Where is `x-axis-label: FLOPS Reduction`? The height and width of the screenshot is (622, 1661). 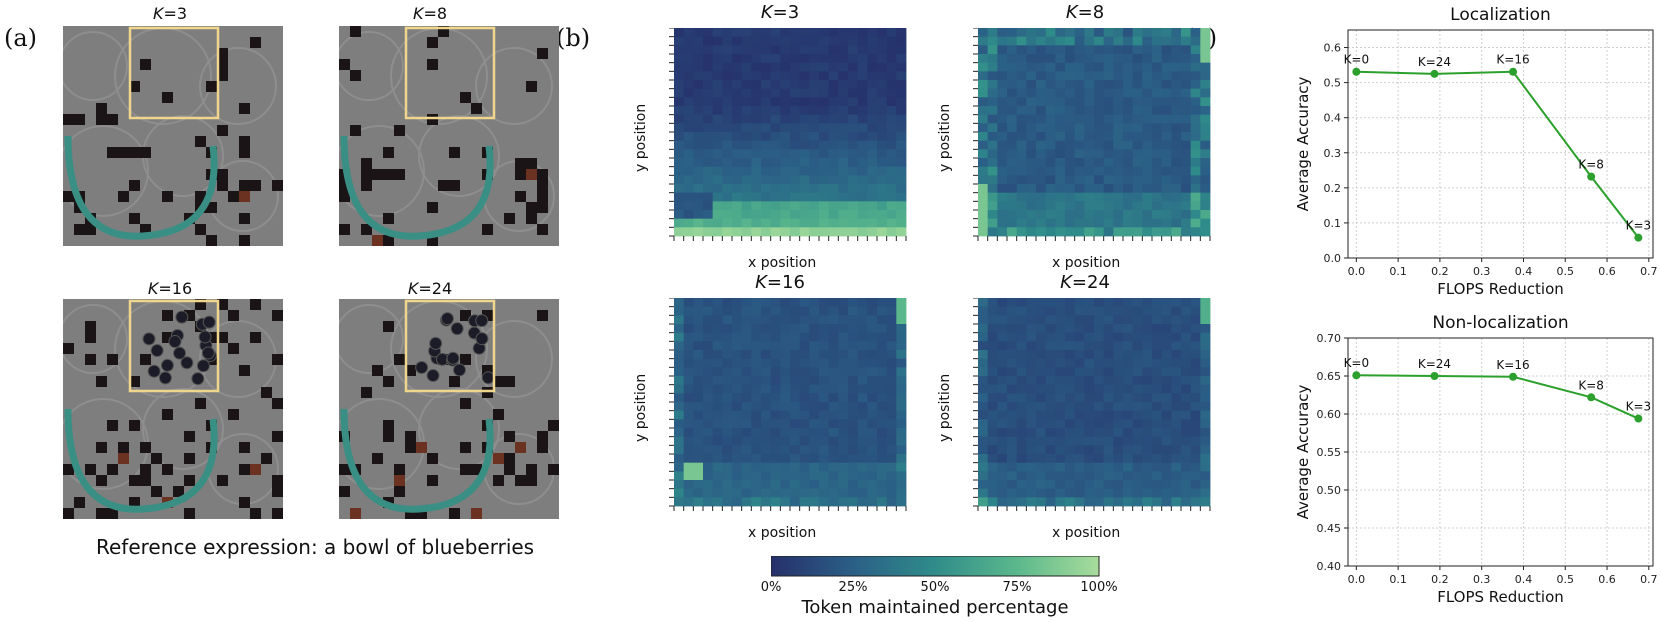
x-axis-label: FLOPS Reduction is located at coordinates (1500, 597).